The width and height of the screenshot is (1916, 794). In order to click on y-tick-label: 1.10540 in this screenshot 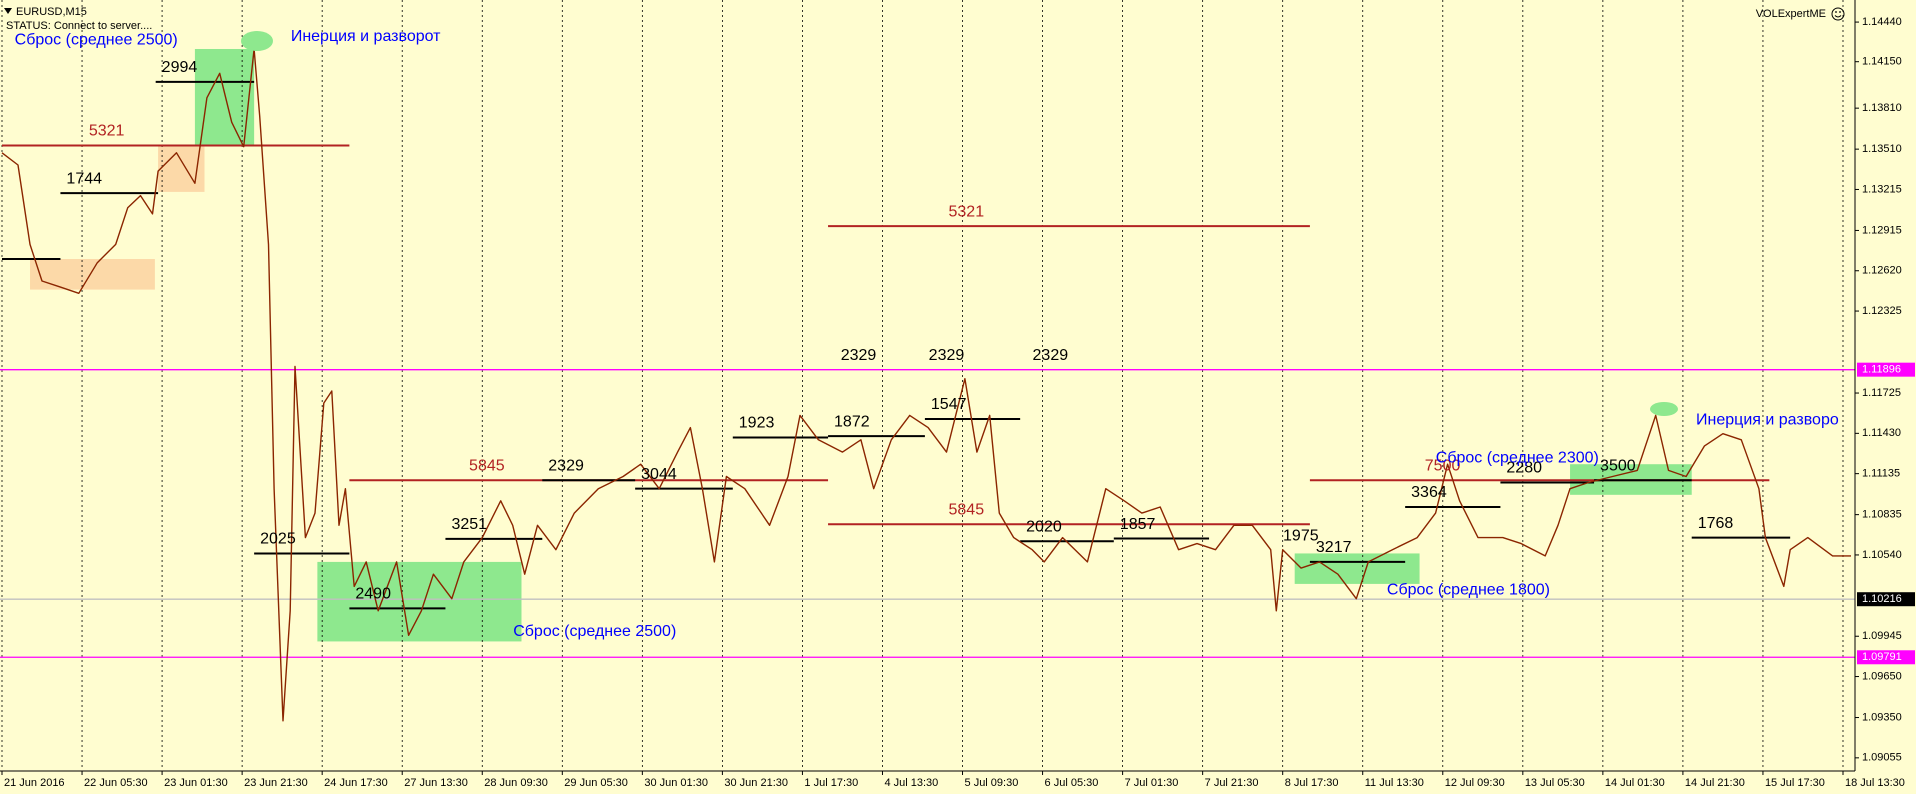, I will do `click(1882, 555)`.